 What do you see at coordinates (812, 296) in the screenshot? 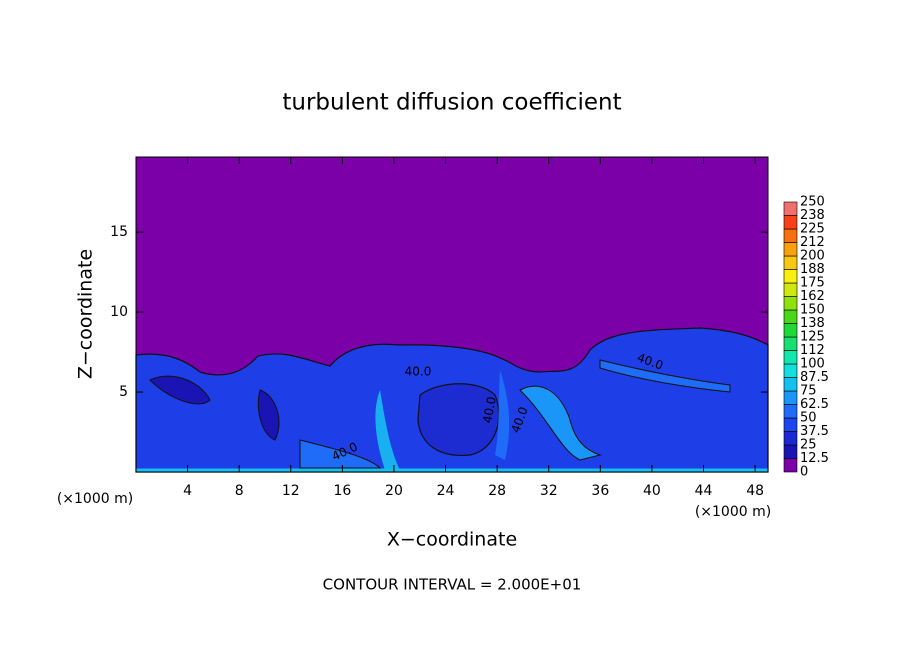
I see `colorbar-label: 162` at bounding box center [812, 296].